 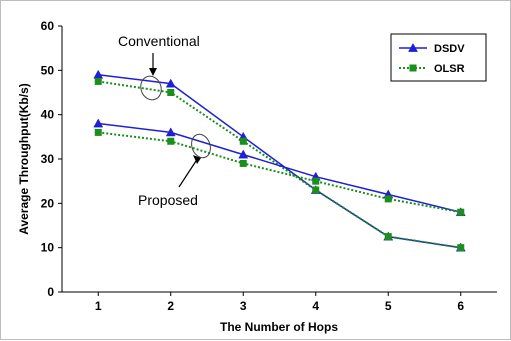 I want to click on y-tick-label: 0, so click(x=50, y=292).